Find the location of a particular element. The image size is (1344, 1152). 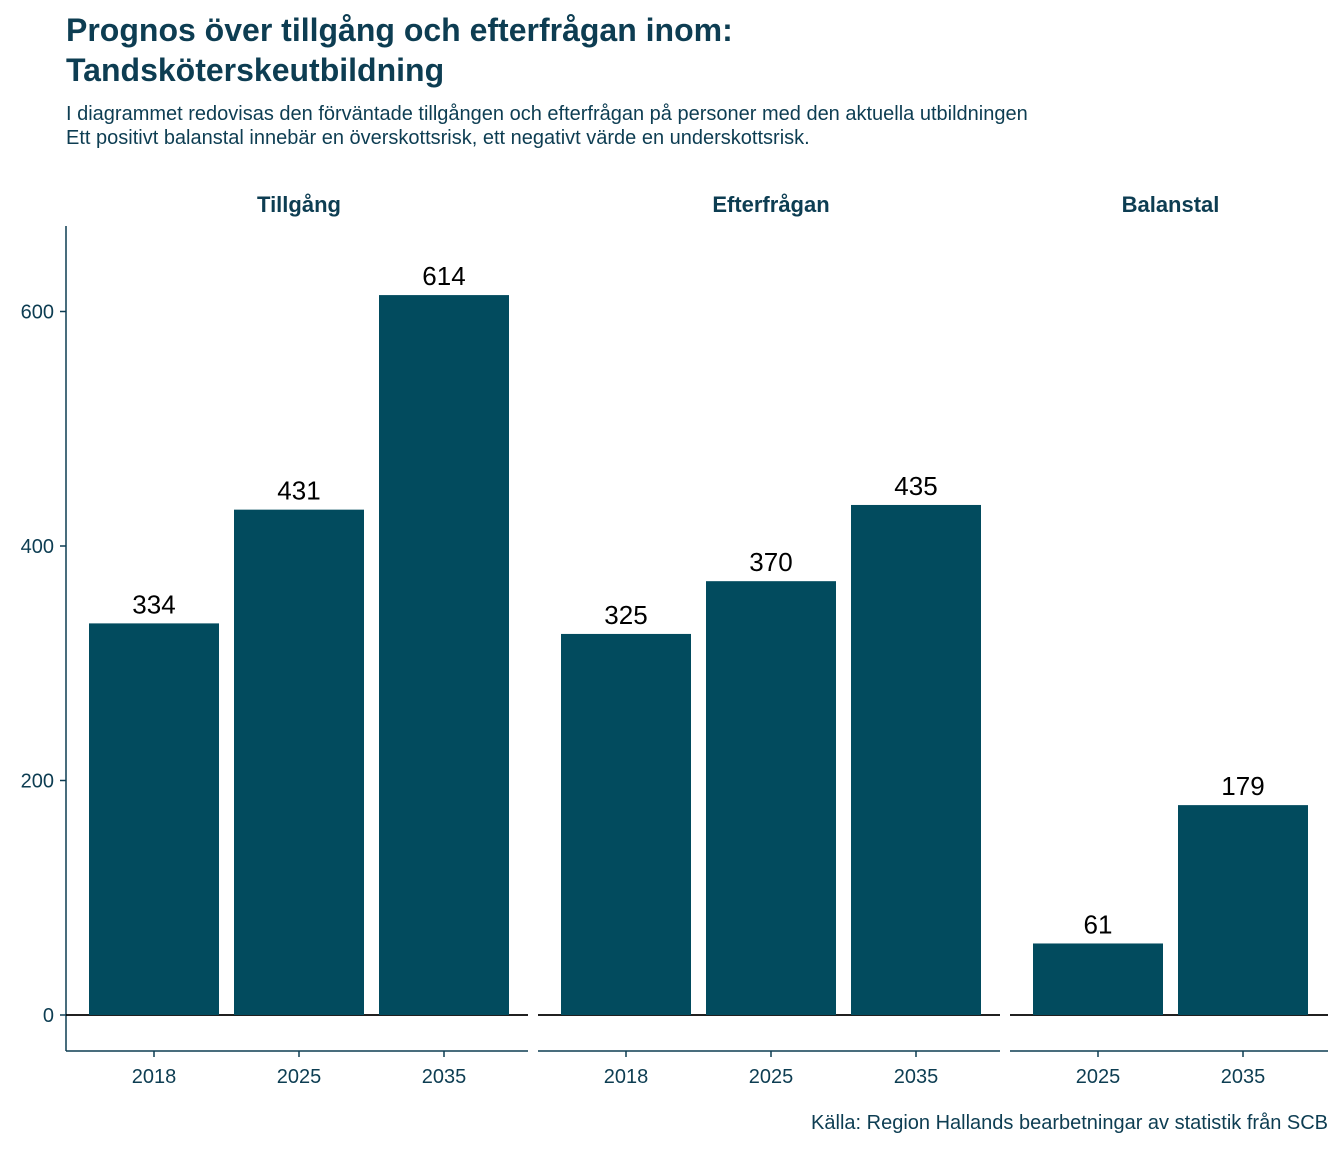

data-label: 431 is located at coordinates (298, 491).